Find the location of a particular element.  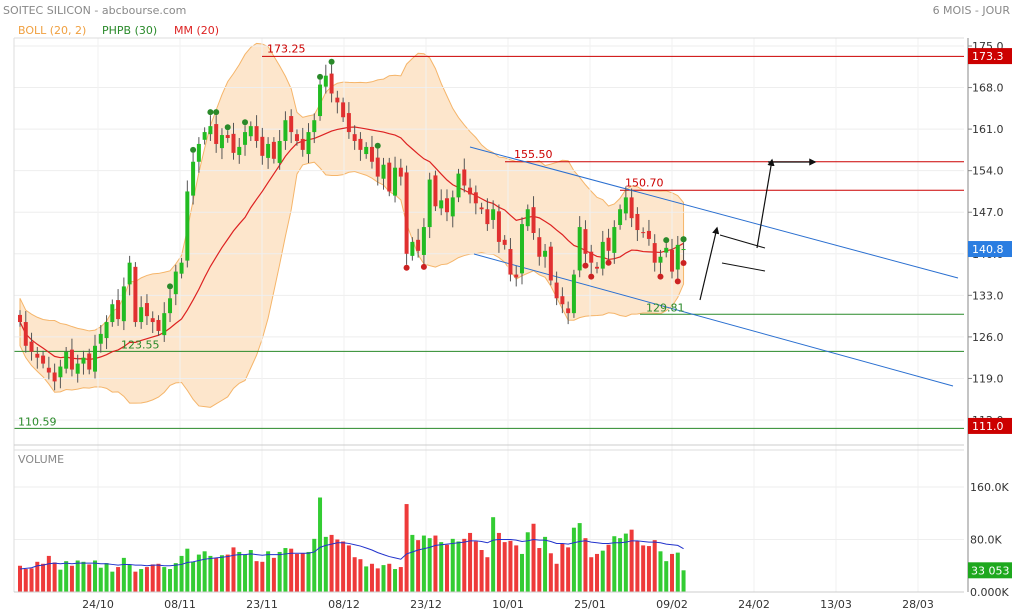

date-label: 10/01 is located at coordinates (508, 604).